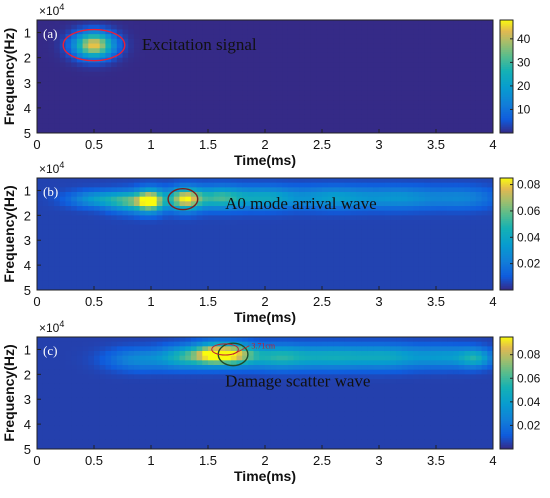  I want to click on panel-label: (b), so click(50, 191).